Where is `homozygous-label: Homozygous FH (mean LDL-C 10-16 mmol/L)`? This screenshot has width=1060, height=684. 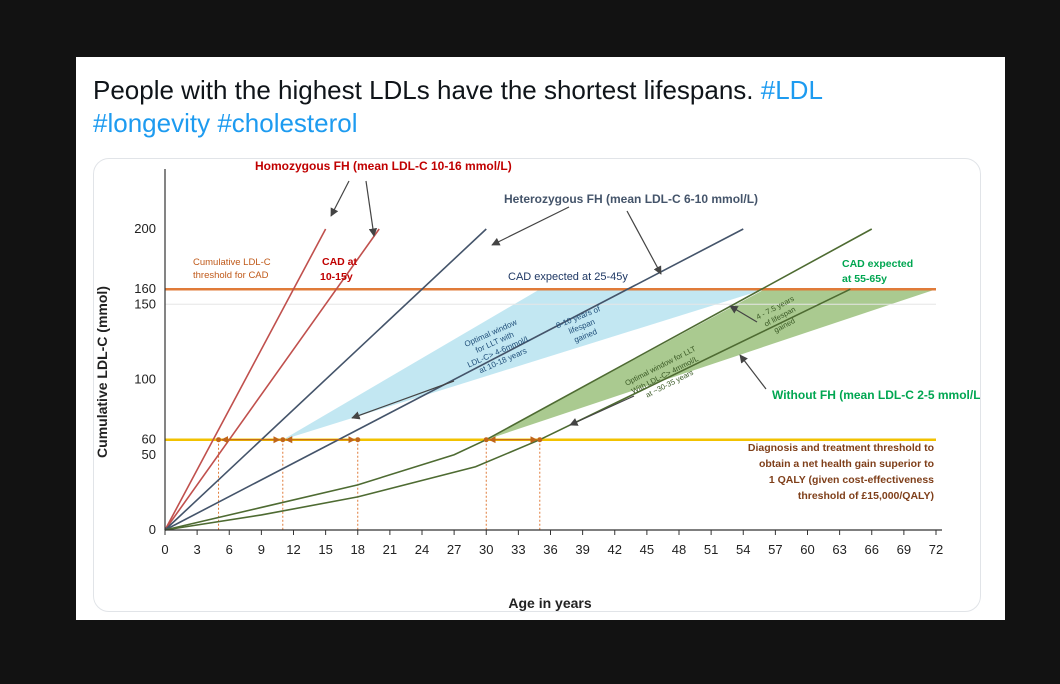
homozygous-label: Homozygous FH (mean LDL-C 10-16 mmol/L) is located at coordinates (383, 166).